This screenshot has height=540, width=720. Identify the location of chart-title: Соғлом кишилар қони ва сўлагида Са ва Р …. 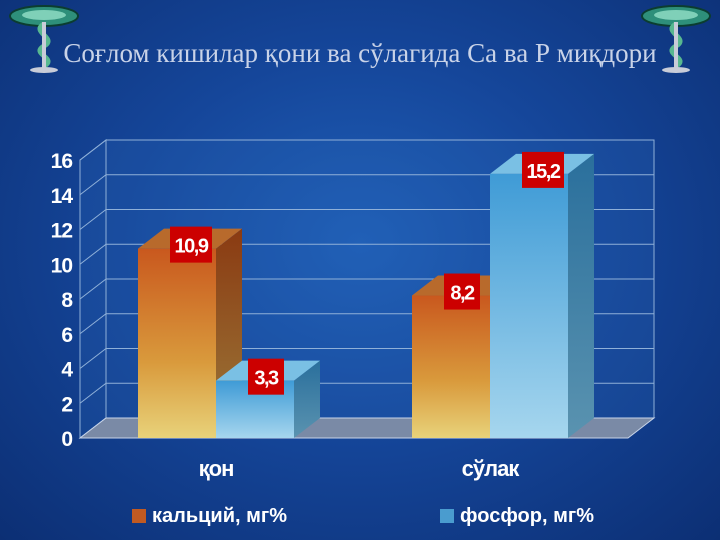
(360, 53).